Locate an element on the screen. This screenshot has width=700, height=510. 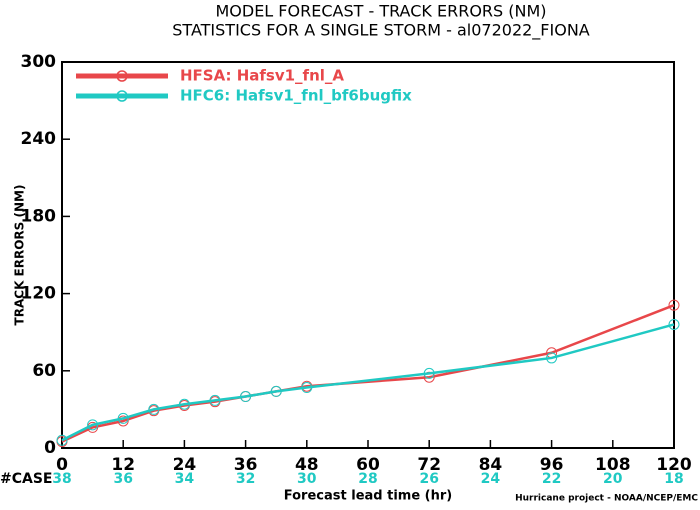
x-tick-label: 48 is located at coordinates (307, 465).